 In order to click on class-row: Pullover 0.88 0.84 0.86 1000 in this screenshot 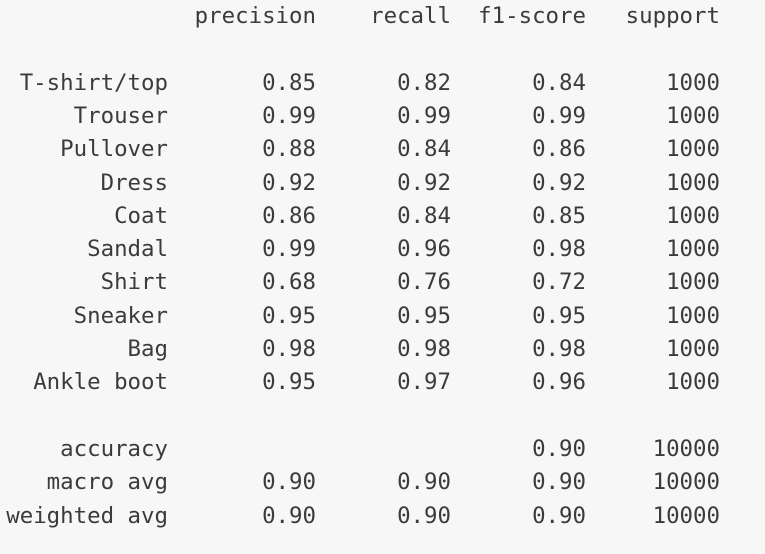, I will do `click(382, 149)`.